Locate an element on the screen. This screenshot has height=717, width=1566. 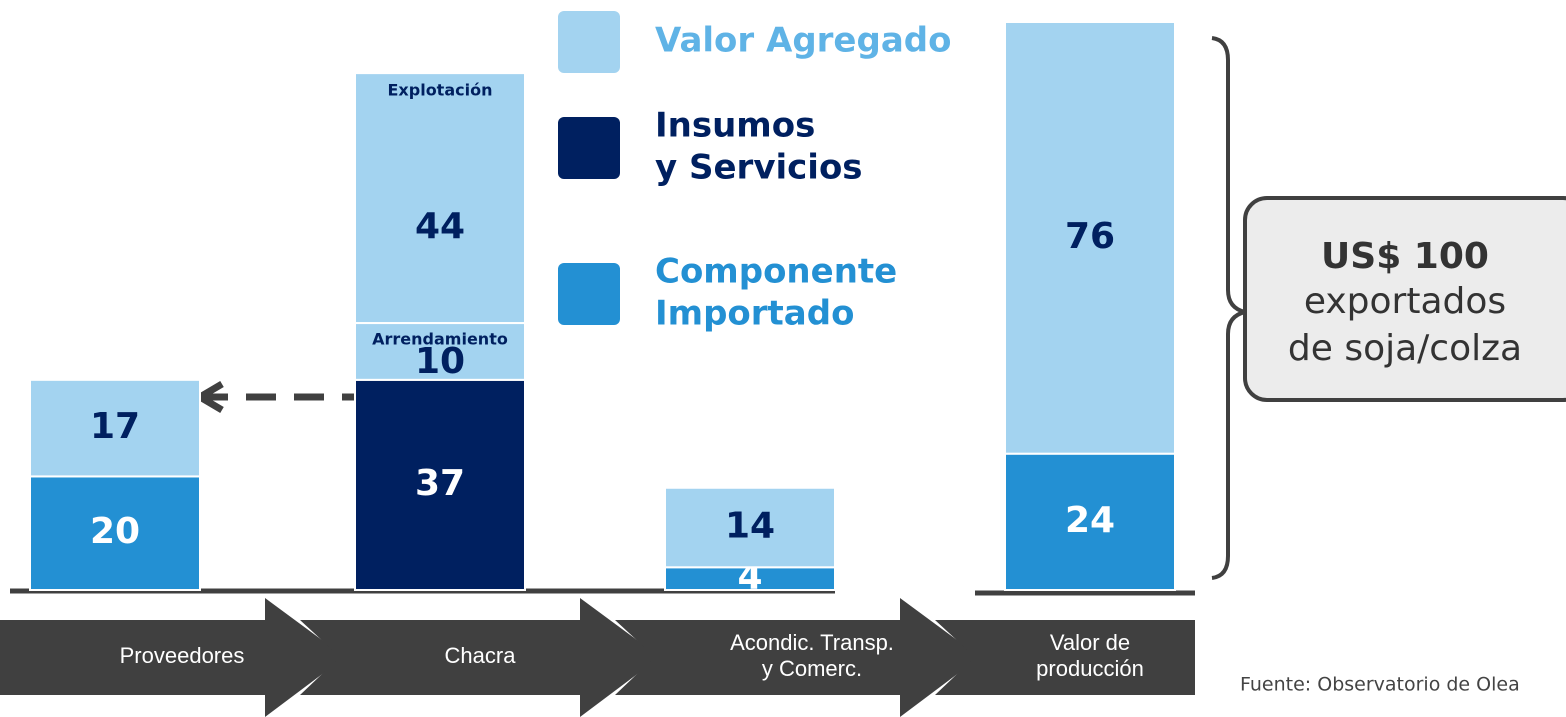
segment-label: Explotación is located at coordinates (440, 90).